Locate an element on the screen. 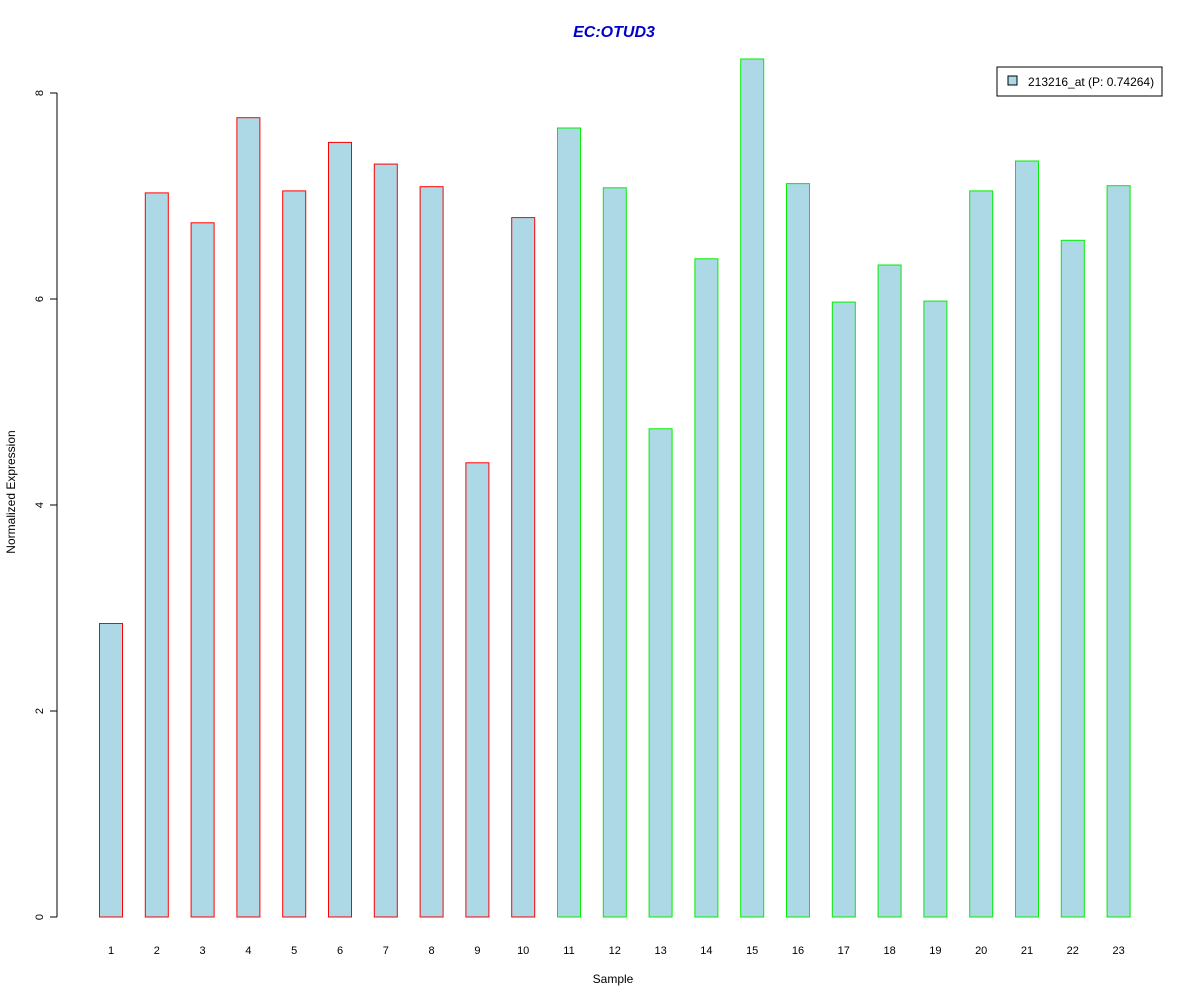 This screenshot has width=1200, height=1000. x-tick-label: 11 is located at coordinates (568, 951).